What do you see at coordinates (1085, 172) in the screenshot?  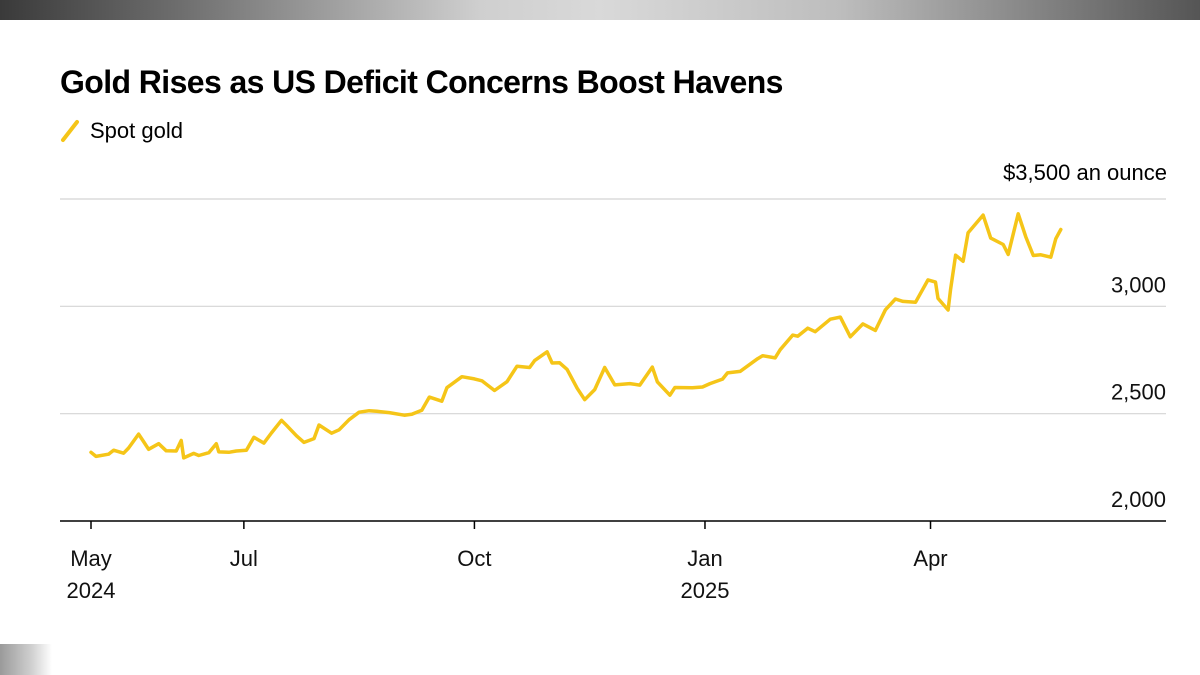 I see `y-axis-unit-label: $3,500 an ounce` at bounding box center [1085, 172].